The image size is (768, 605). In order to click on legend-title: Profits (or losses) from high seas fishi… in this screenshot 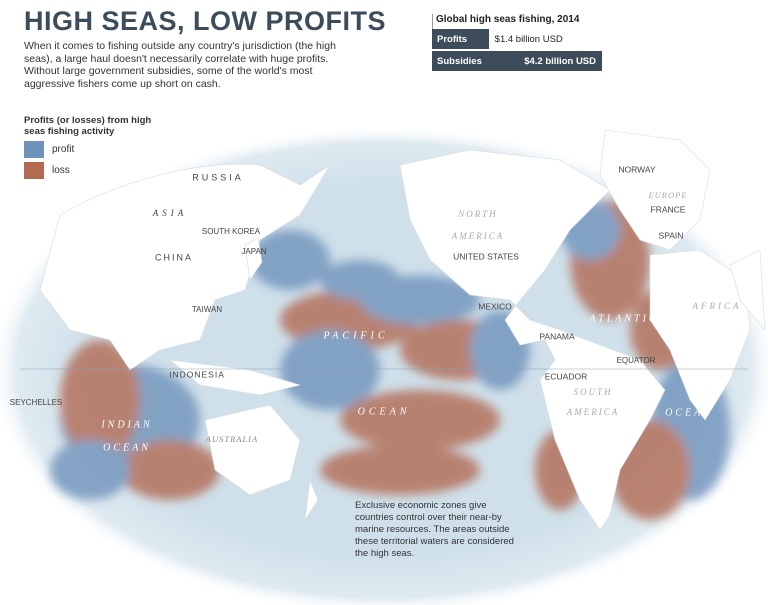, I will do `click(88, 126)`.